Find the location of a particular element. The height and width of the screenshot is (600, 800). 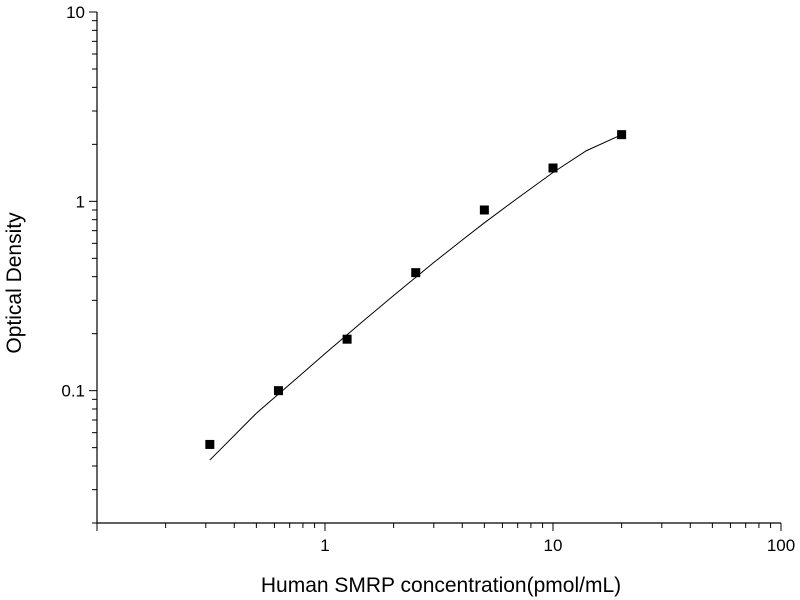

x-tick-label: 1 is located at coordinates (324, 545).